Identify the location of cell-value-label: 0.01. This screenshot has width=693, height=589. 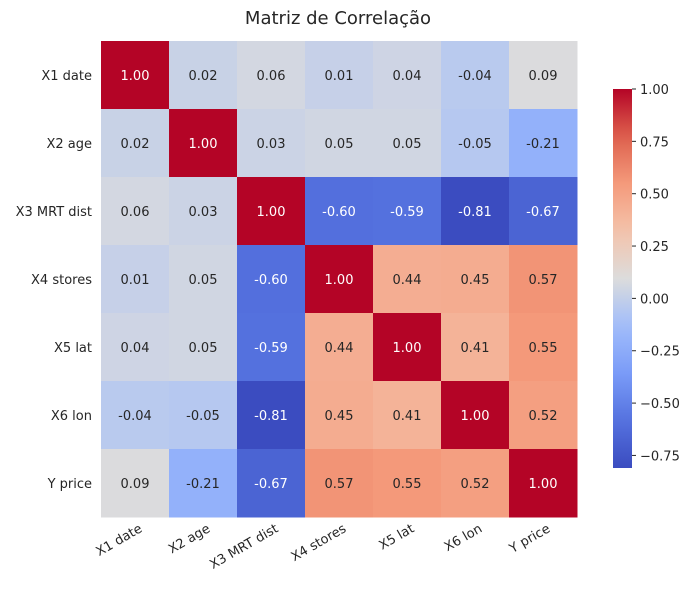
(339, 76).